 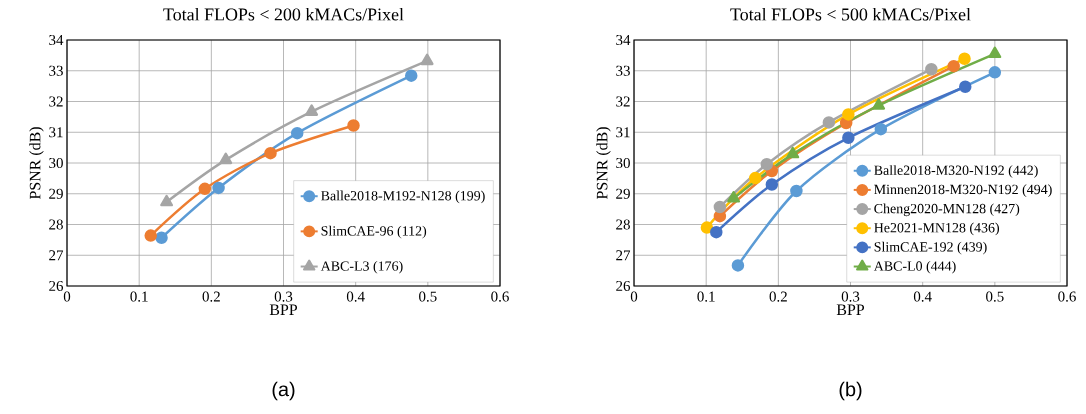 I want to click on legend-label: He2021-MN128 (436), so click(x=937, y=229).